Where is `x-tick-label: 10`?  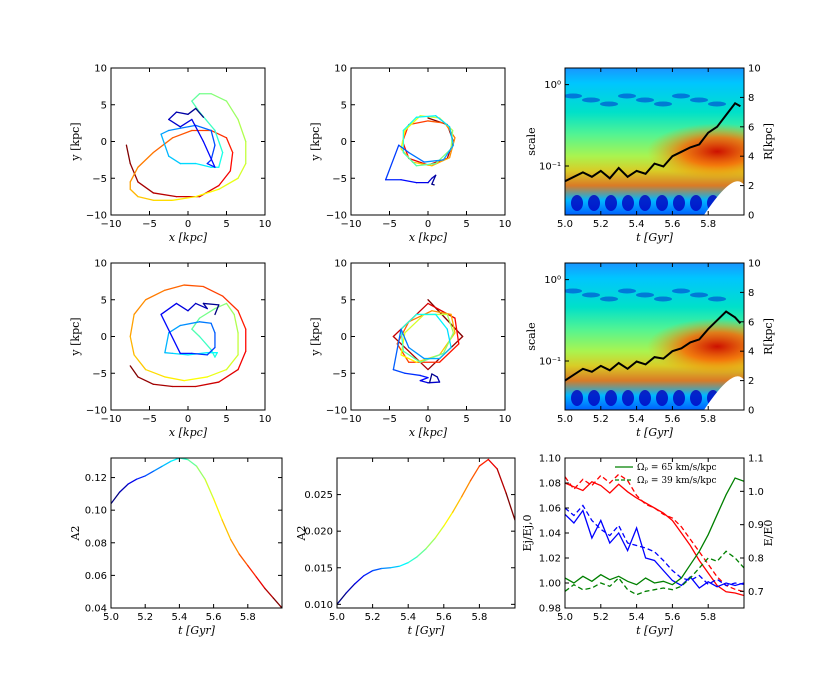 x-tick-label: 10 is located at coordinates (505, 224).